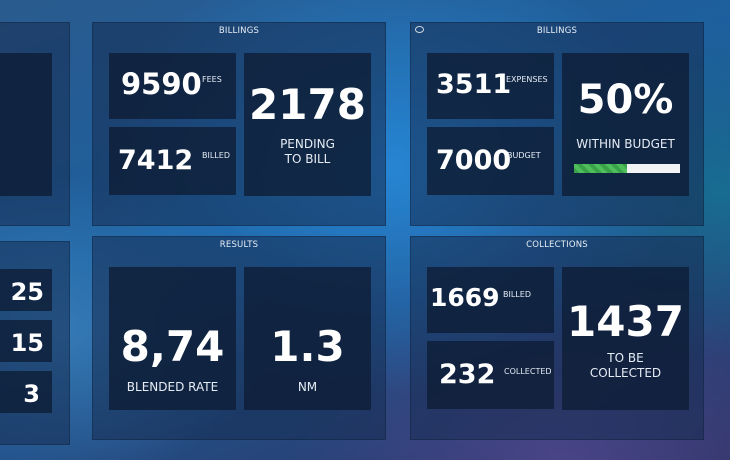 This screenshot has width=730, height=460. I want to click on collected-value: 232, so click(467, 374).